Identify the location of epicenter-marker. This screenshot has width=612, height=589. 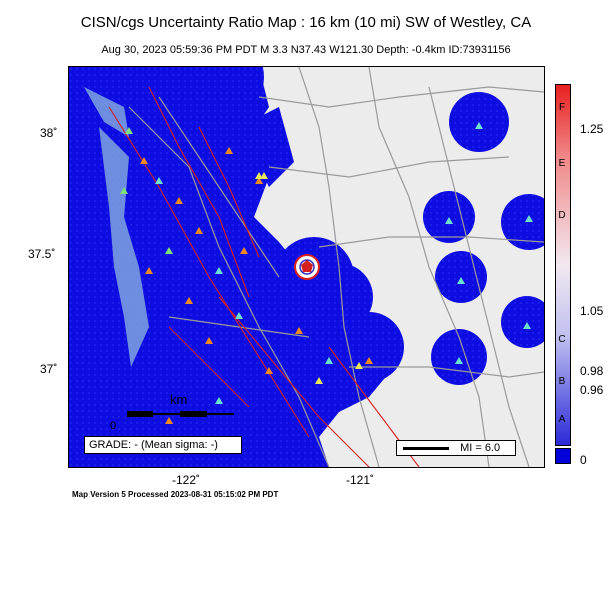
(307, 267).